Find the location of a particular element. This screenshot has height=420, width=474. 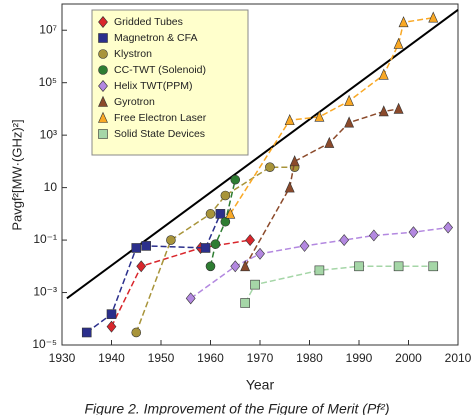

x-axis-label: Year is located at coordinates (260, 385).